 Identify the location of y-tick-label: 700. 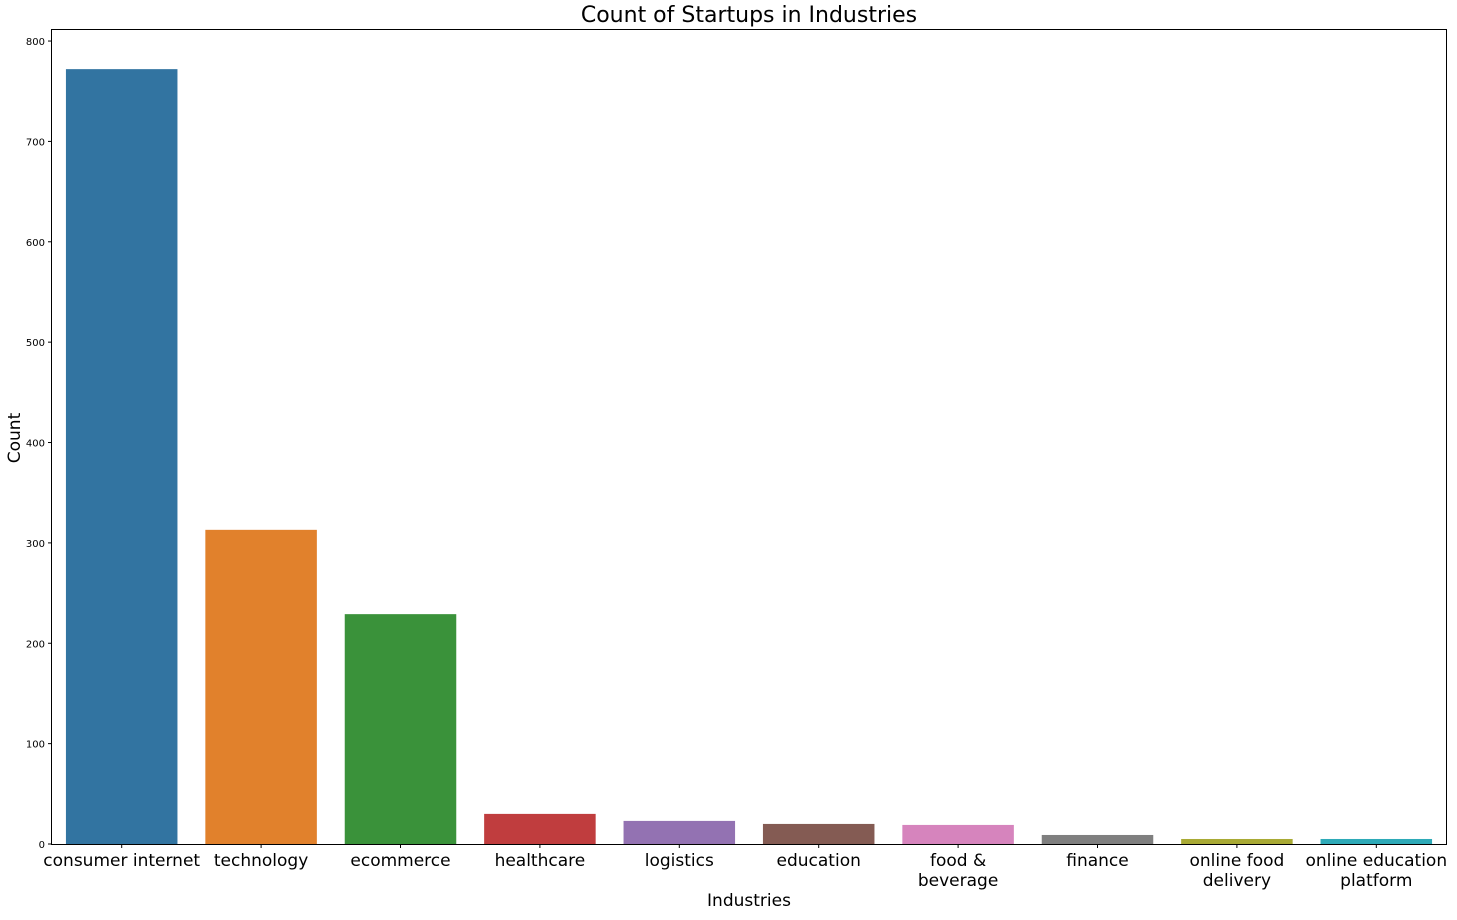
(35, 142).